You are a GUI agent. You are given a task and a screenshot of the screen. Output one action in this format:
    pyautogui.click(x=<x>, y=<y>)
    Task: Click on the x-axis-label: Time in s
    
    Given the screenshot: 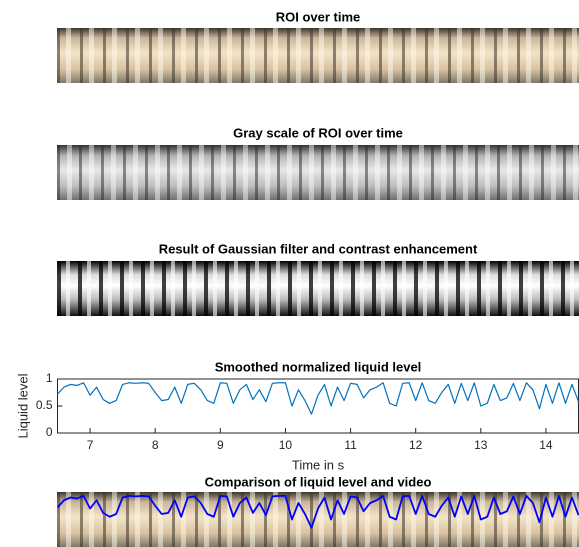 What is the action you would take?
    pyautogui.click(x=318, y=464)
    